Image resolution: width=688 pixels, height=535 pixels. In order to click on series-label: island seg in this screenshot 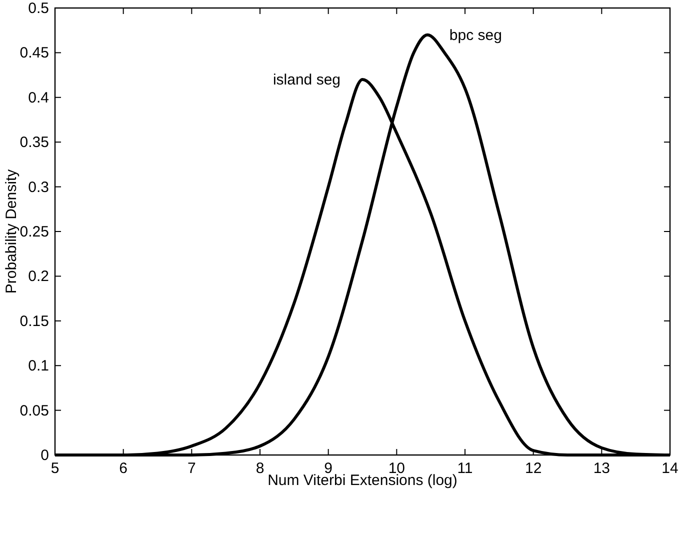, I will do `click(306, 80)`.